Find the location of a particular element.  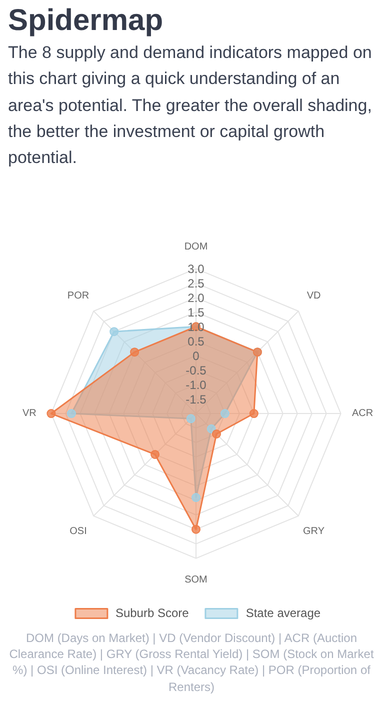

chart-title: Spidermap is located at coordinates (86, 21).